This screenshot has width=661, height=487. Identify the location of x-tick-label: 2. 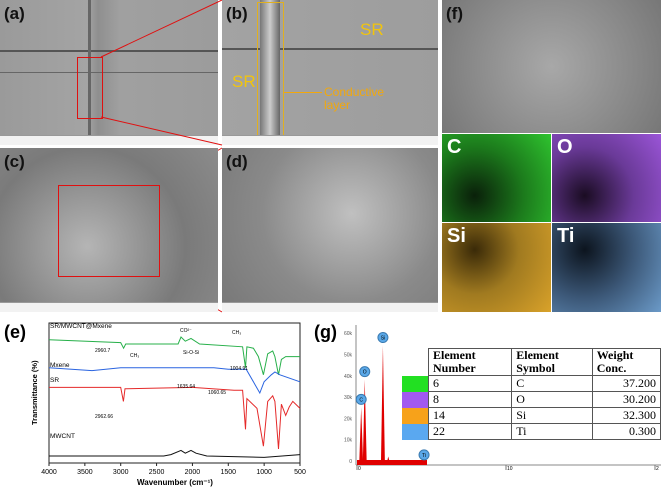
(657, 469).